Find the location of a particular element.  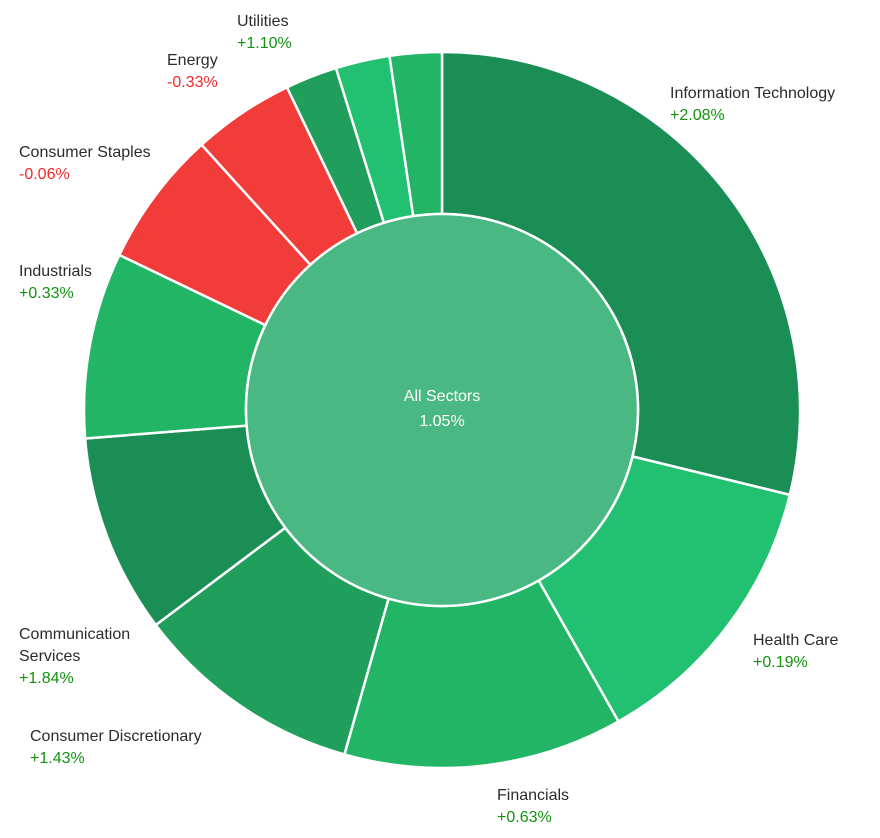

sector-label-consumer-staples: Consumer Staples is located at coordinates (85, 152).